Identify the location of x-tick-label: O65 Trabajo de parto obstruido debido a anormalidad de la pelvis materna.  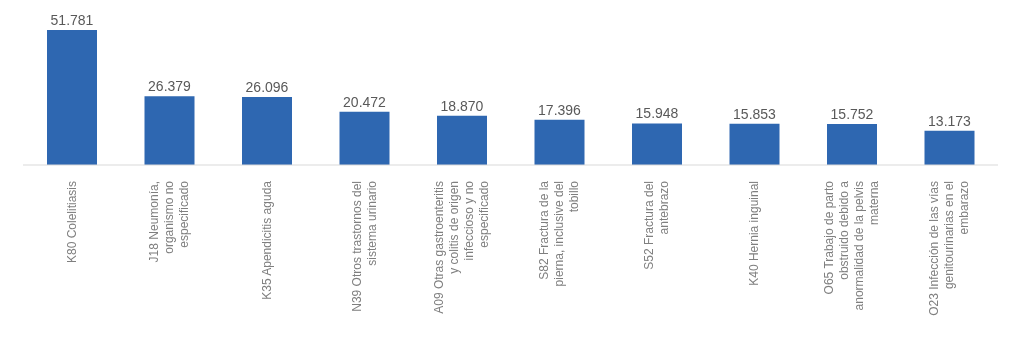
(852, 245).